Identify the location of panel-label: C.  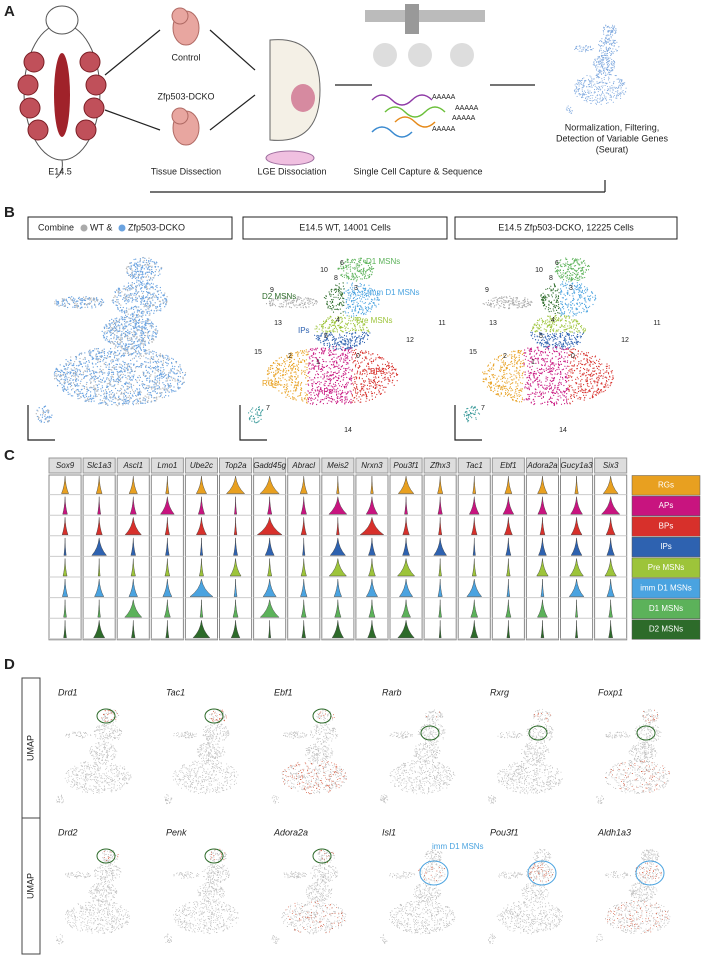
(9, 455).